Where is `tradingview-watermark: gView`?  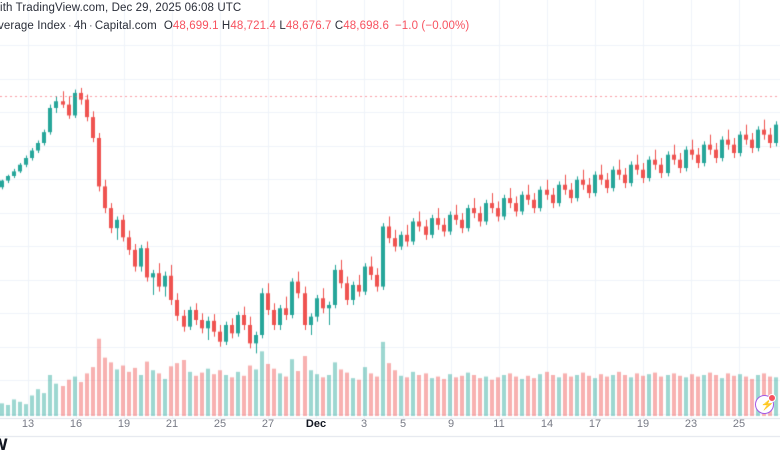
tradingview-watermark: gView is located at coordinates (4, 444).